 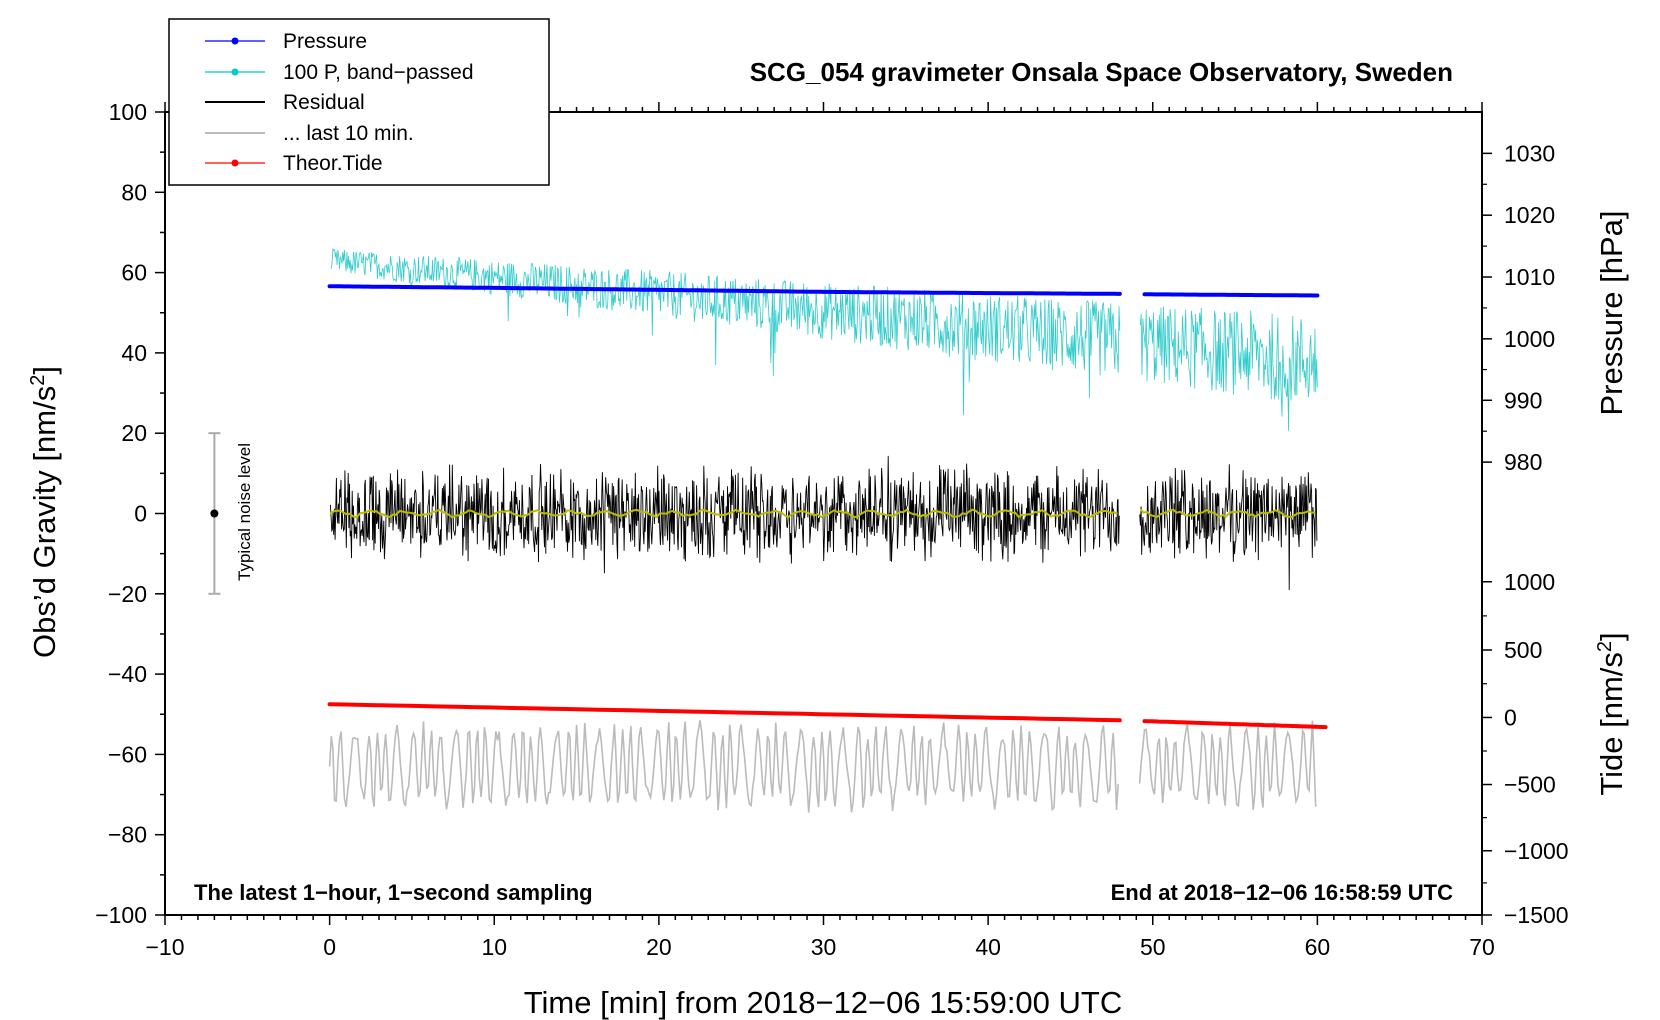 I want to click on legend-label-pressure: Pressure, so click(x=325, y=41).